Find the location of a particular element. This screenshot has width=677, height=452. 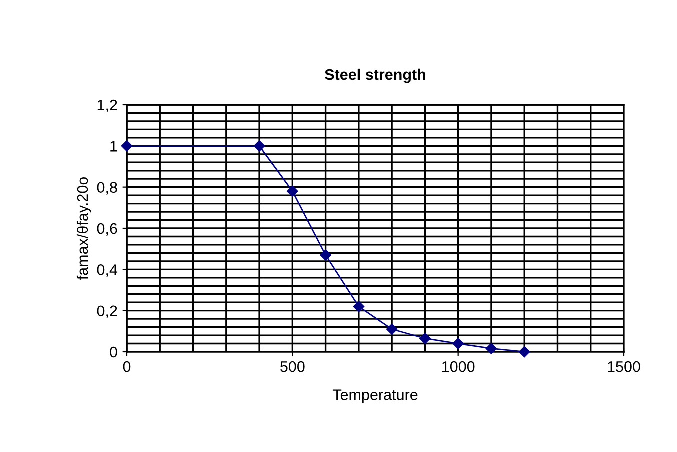

y-tick-label: 0,6 is located at coordinates (107, 229).